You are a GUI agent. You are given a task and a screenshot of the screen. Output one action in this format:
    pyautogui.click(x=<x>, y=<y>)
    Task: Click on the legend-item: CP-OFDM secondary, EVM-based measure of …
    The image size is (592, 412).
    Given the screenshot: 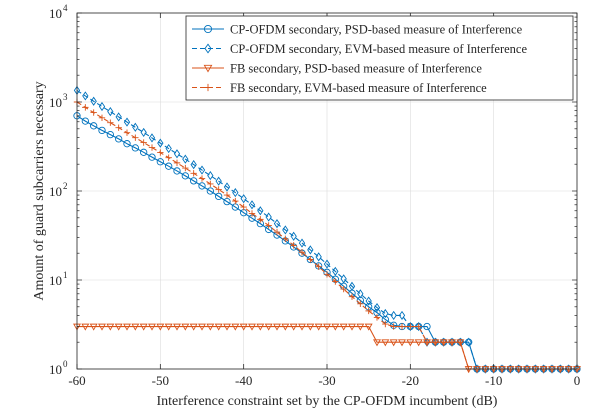 What is the action you would take?
    pyautogui.click(x=359, y=49)
    